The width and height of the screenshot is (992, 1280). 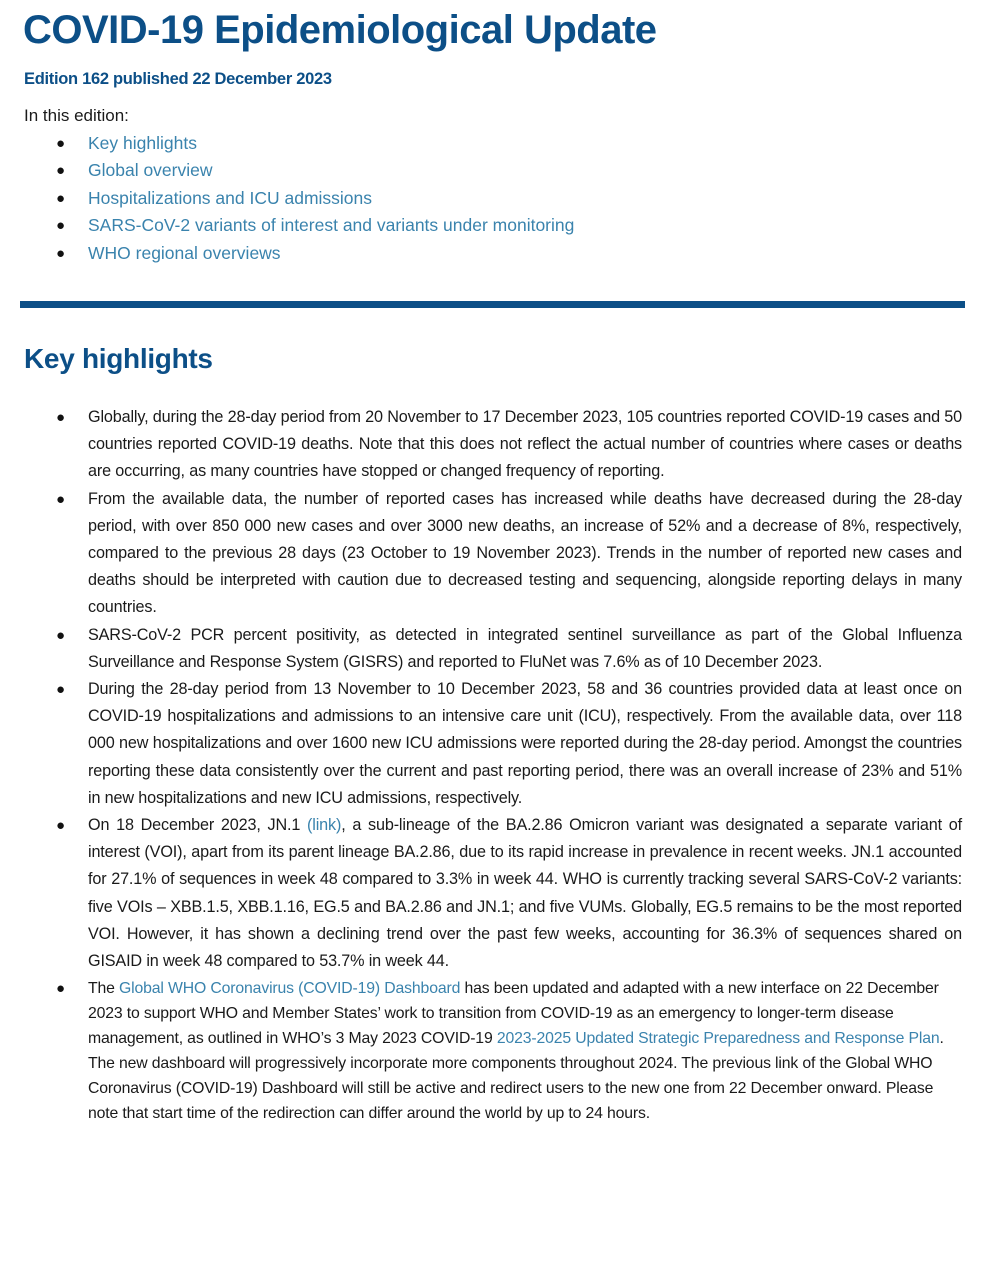 I want to click on section-divider, so click(x=492, y=304).